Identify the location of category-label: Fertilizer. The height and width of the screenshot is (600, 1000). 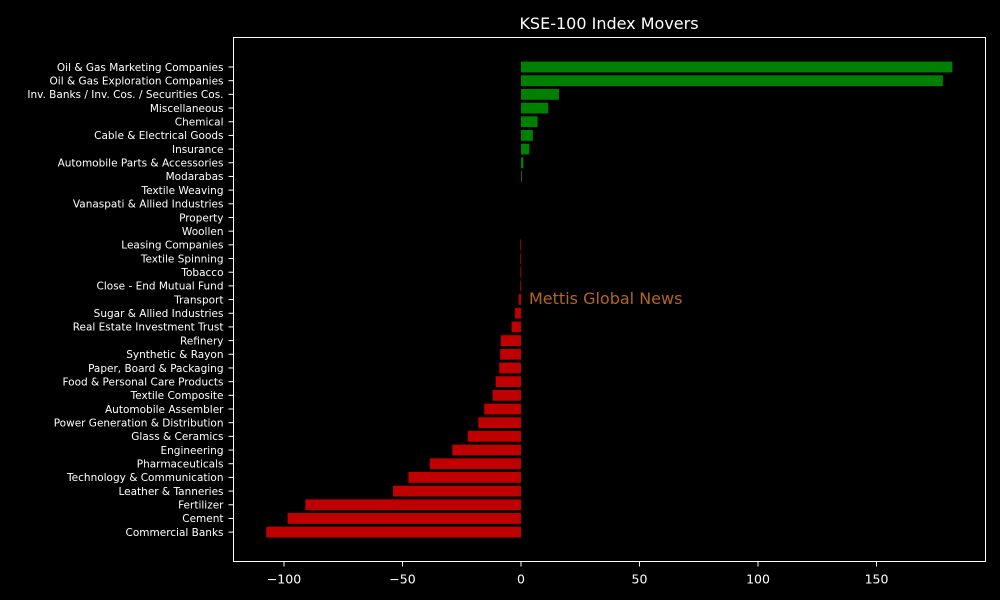
(201, 506).